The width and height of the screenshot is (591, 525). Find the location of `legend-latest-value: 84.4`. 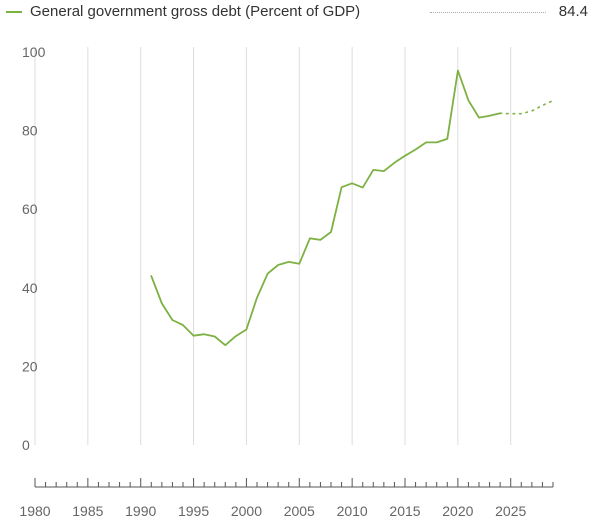

legend-latest-value: 84.4 is located at coordinates (573, 11).